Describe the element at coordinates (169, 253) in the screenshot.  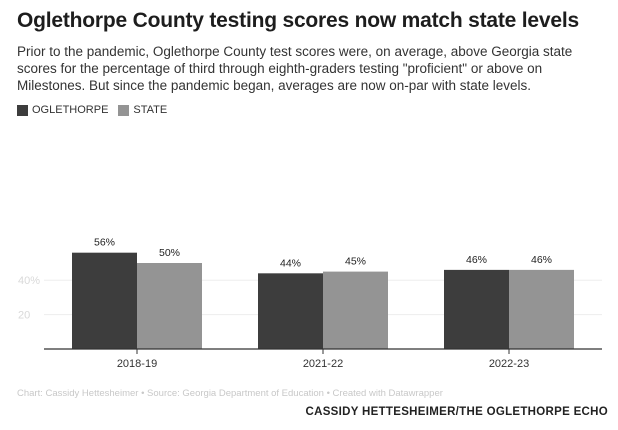
I see `data-label: 50%` at that location.